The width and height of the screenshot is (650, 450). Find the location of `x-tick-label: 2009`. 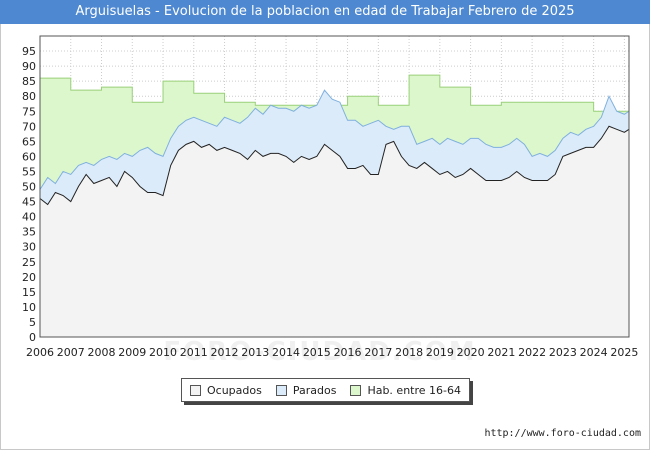

x-tick-label: 2009 is located at coordinates (132, 352).